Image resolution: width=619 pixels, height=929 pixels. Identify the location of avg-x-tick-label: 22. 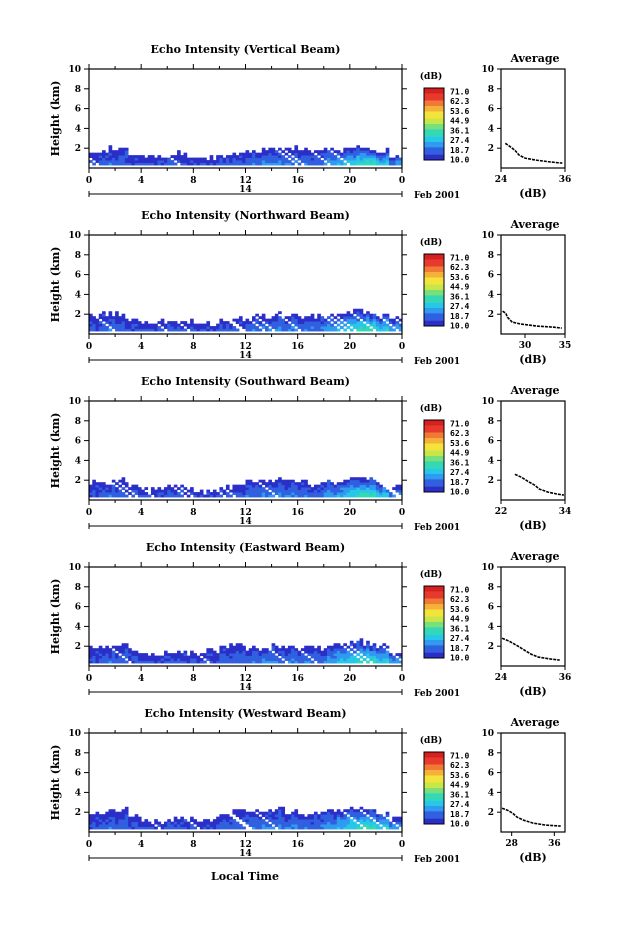
(501, 512).